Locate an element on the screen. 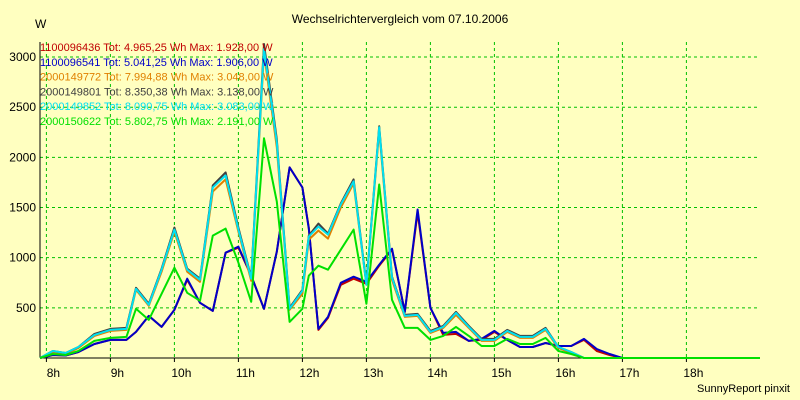 Image resolution: width=800 pixels, height=400 pixels. y-tick-label: 3000 is located at coordinates (22, 57).